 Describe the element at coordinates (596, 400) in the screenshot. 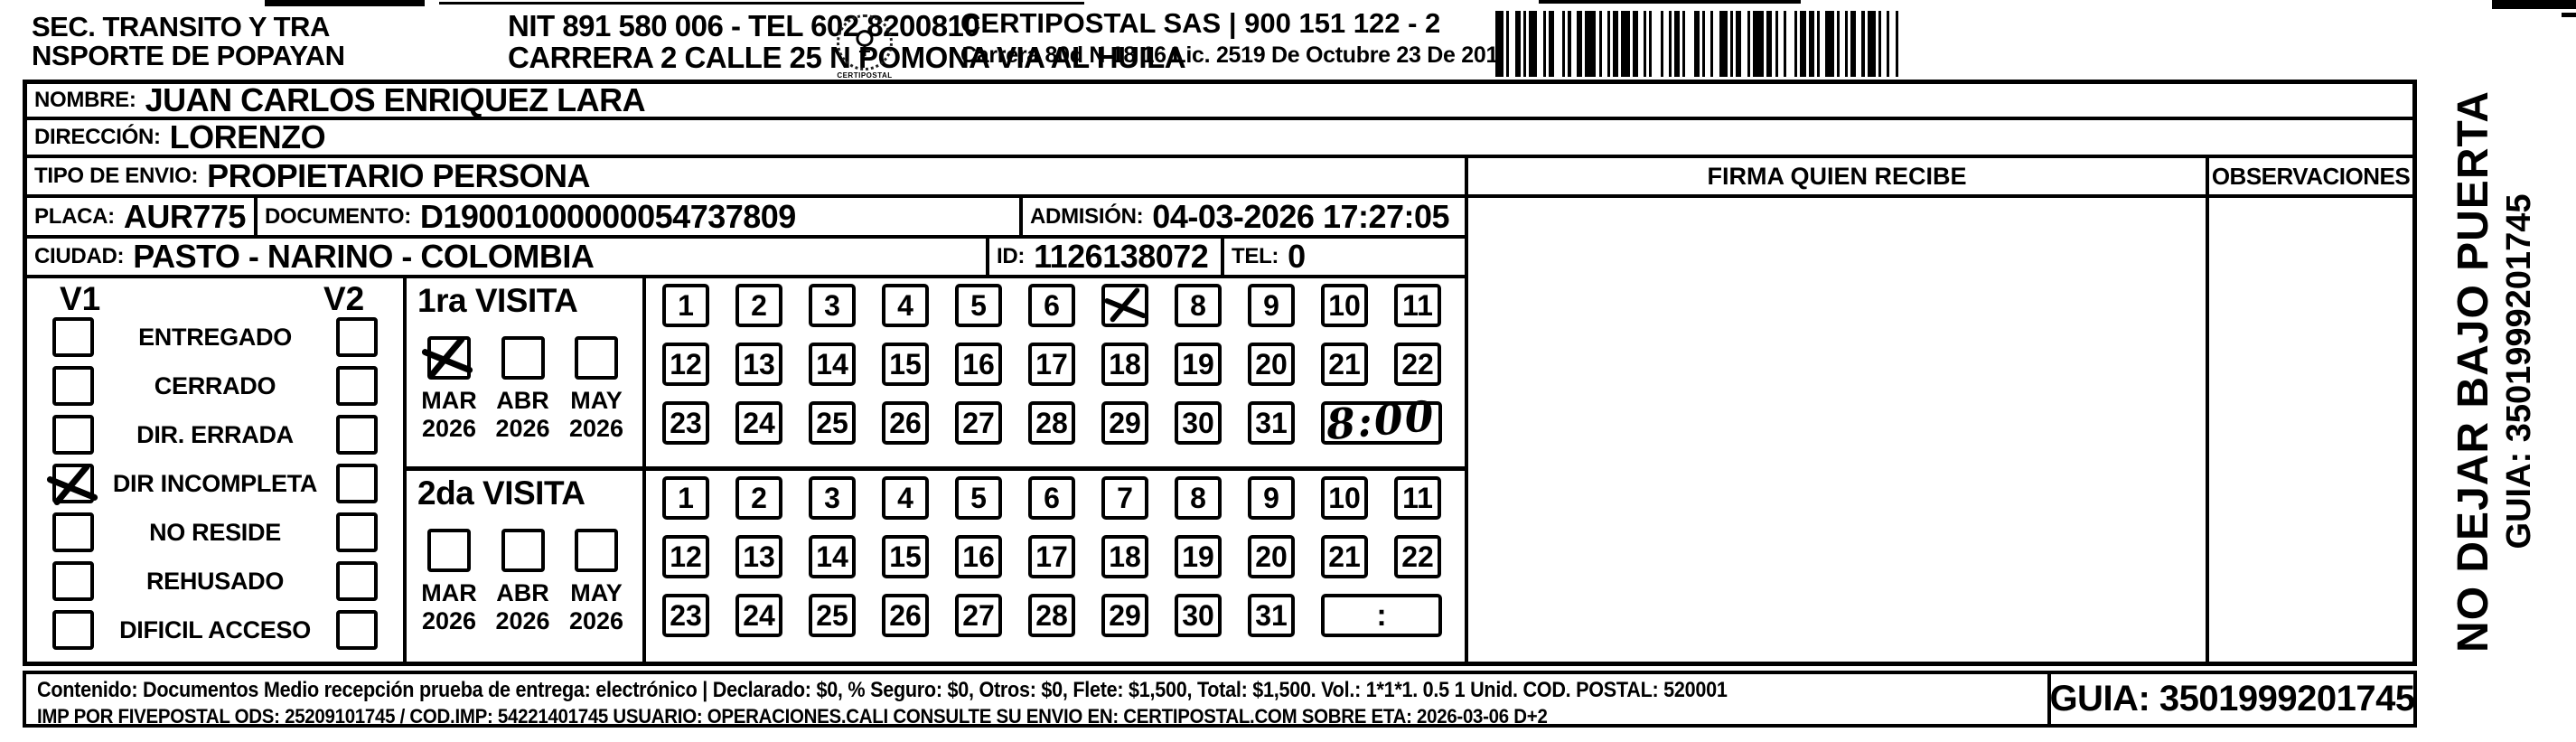

I see `month-label: MAY` at that location.